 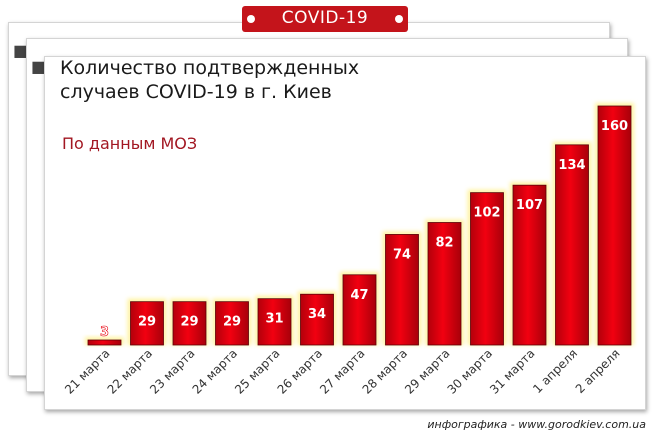 What do you see at coordinates (87, 371) in the screenshot?
I see `x-tick-label: 21 марта` at bounding box center [87, 371].